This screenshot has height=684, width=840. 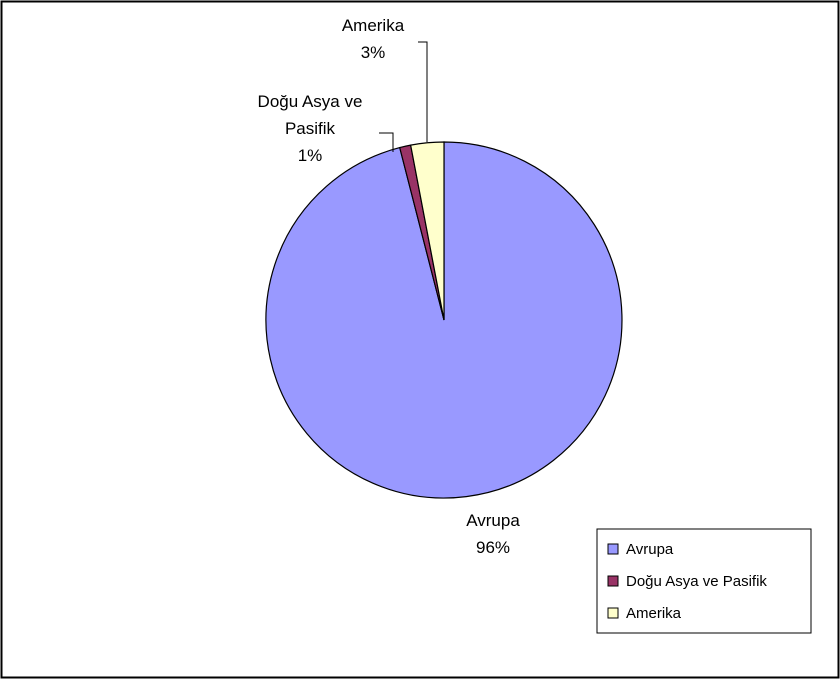 I want to click on legend-swatch-dogu-asya-ve-pasifik, so click(x=613, y=581).